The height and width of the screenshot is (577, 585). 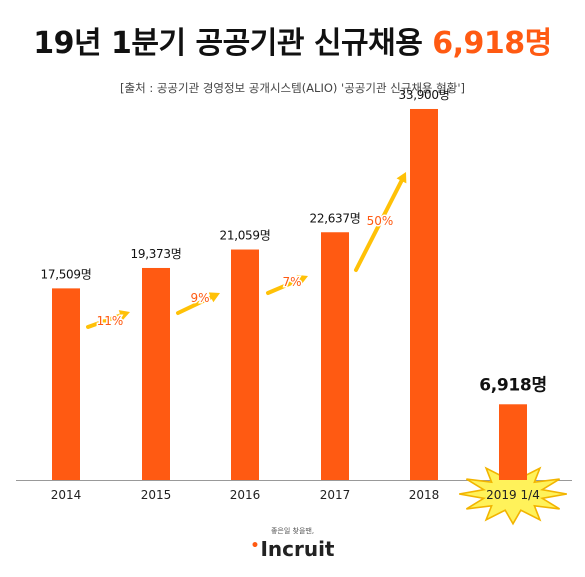 I want to click on chart-title: 19년 1분기 공공기관 신규채용 6,918명, so click(x=292, y=40).